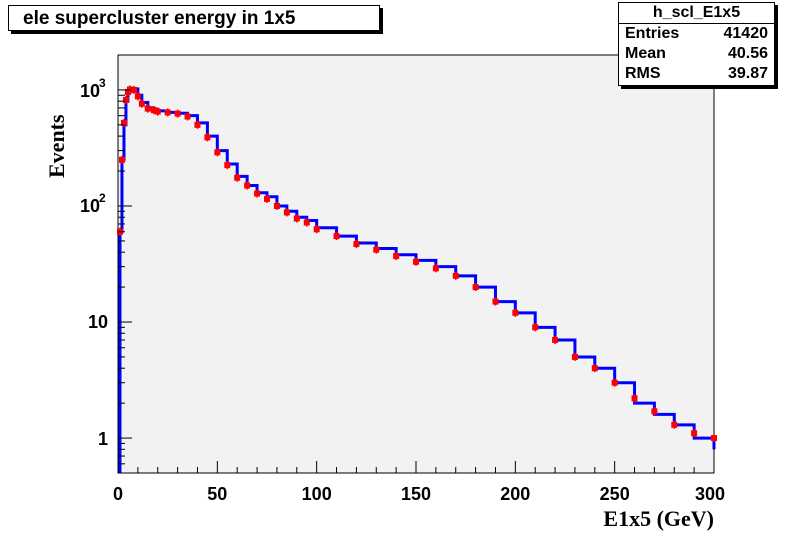 This screenshot has width=792, height=544. I want to click on y-tick-label: 10, so click(98, 322).